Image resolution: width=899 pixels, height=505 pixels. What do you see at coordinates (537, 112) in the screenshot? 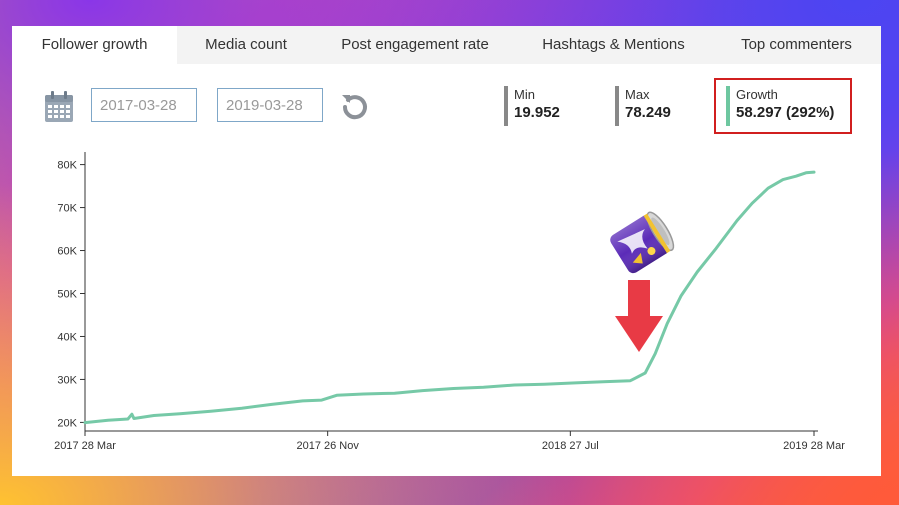
I see `stat-min-value: 19.952` at bounding box center [537, 112].